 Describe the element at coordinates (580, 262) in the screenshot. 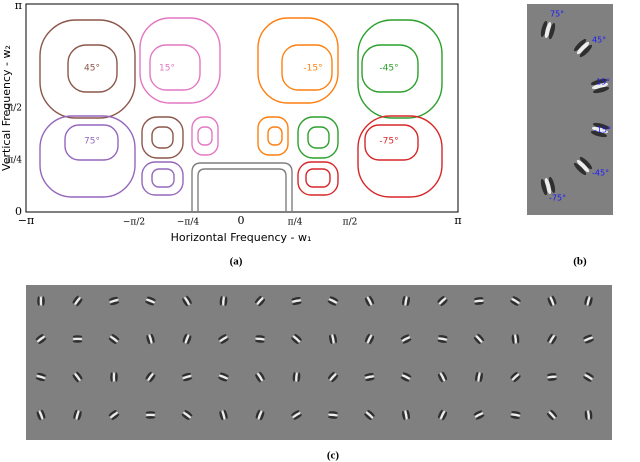

I see `caption: (b)` at that location.